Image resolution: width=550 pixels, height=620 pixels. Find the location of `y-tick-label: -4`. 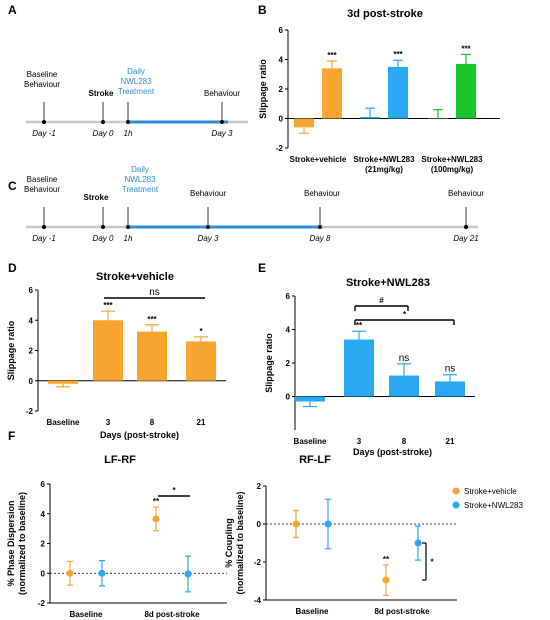

y-tick-label: -4 is located at coordinates (258, 600).